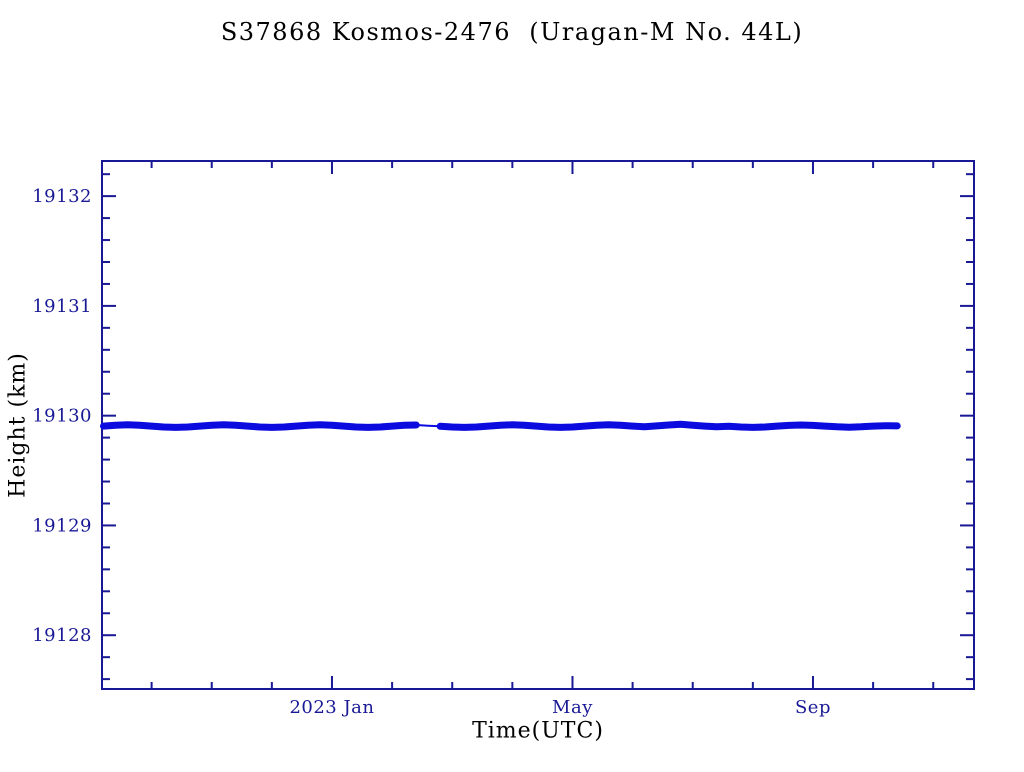 Image resolution: width=1024 pixels, height=772 pixels. What do you see at coordinates (538, 731) in the screenshot?
I see `x-axis-label: Time(UTC)` at bounding box center [538, 731].